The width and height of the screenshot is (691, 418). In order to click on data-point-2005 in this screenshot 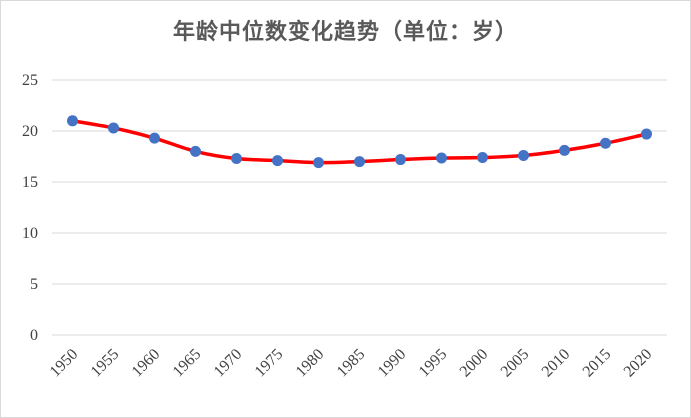, I will do `click(523, 155)`.